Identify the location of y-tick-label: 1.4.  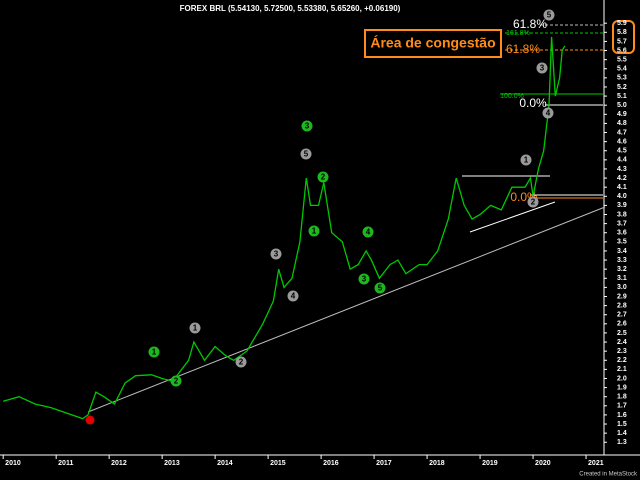
(622, 433).